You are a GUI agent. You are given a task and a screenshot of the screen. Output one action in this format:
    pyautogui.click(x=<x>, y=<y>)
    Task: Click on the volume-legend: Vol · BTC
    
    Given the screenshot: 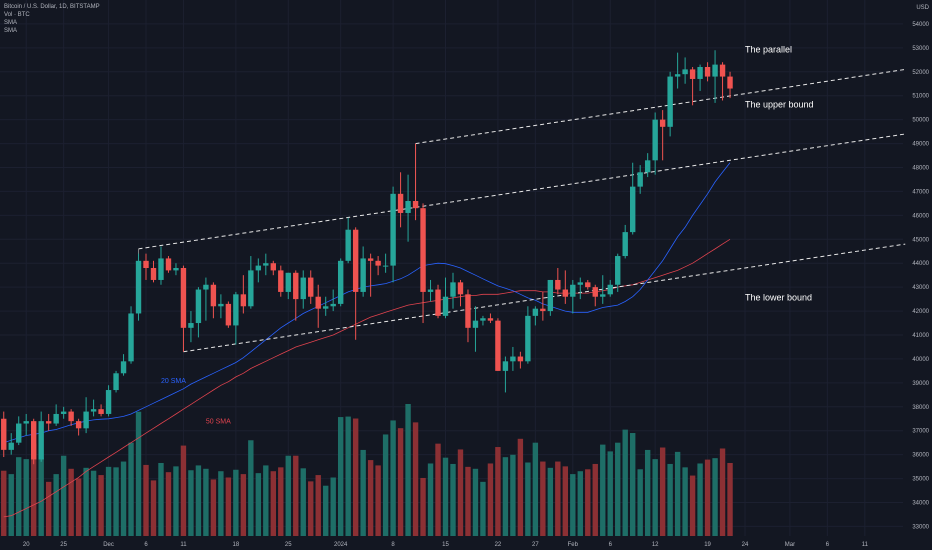 What is the action you would take?
    pyautogui.click(x=17, y=15)
    